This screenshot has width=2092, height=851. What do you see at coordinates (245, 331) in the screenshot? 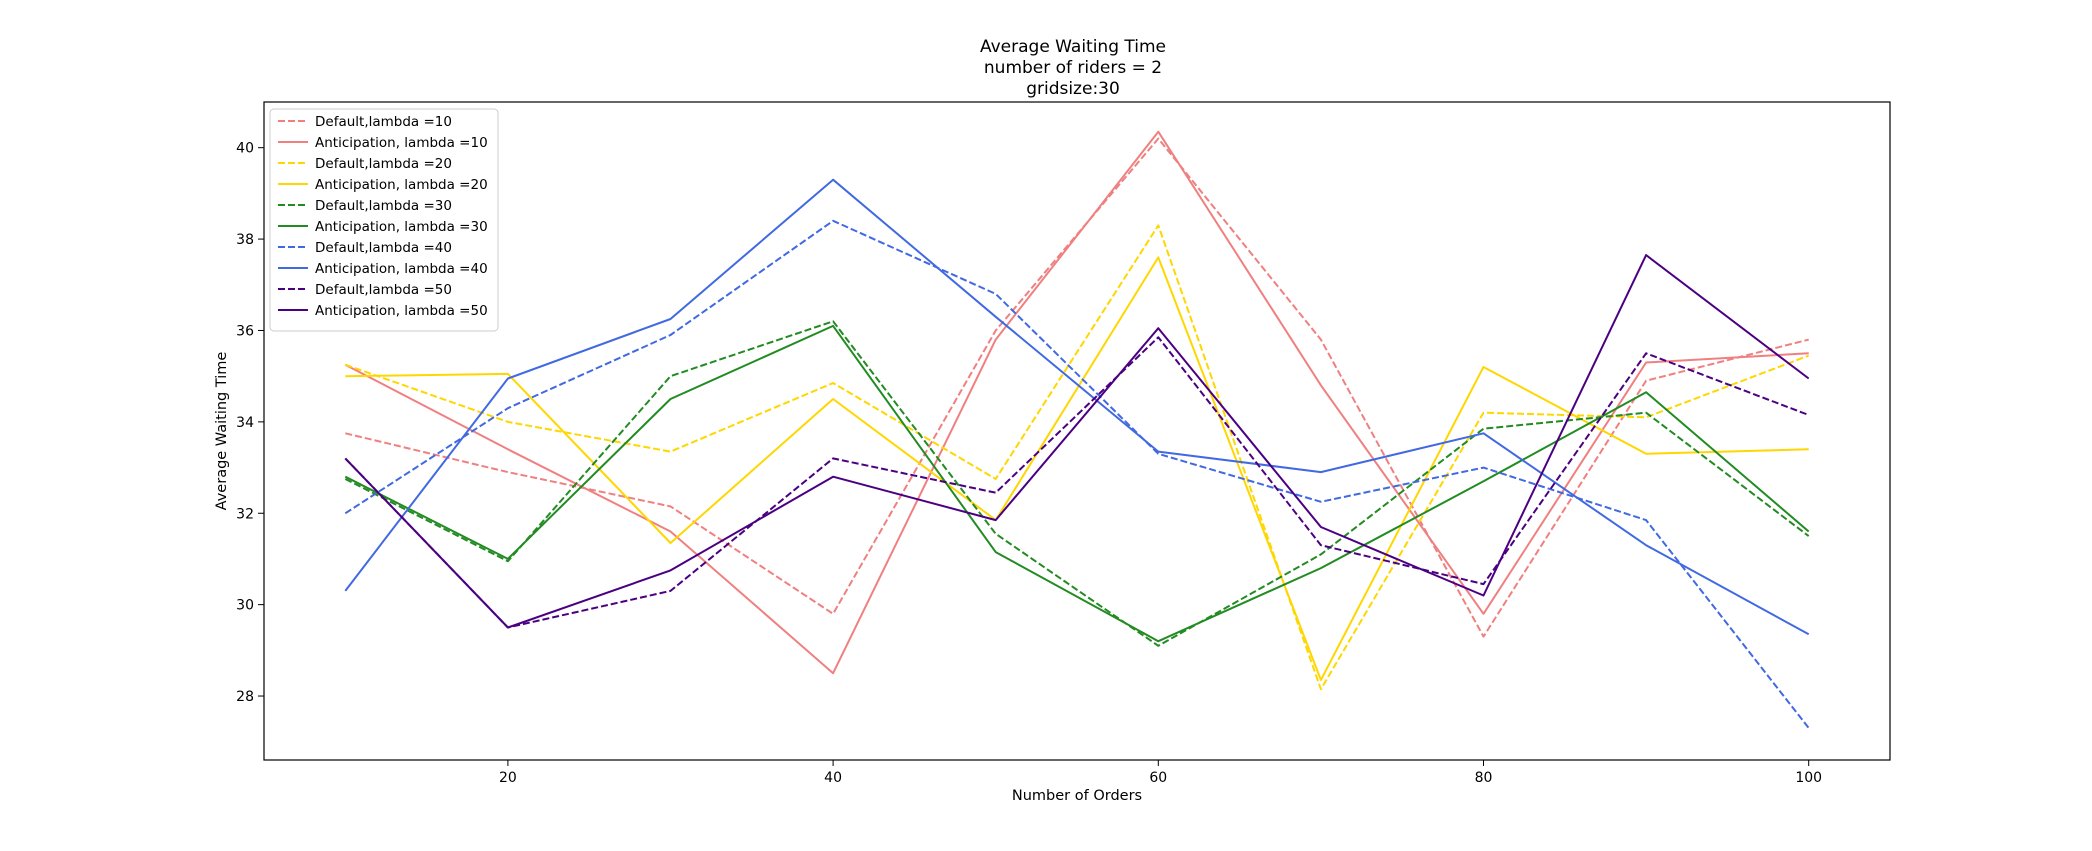
I see `y-tick-label: 36` at bounding box center [245, 331].